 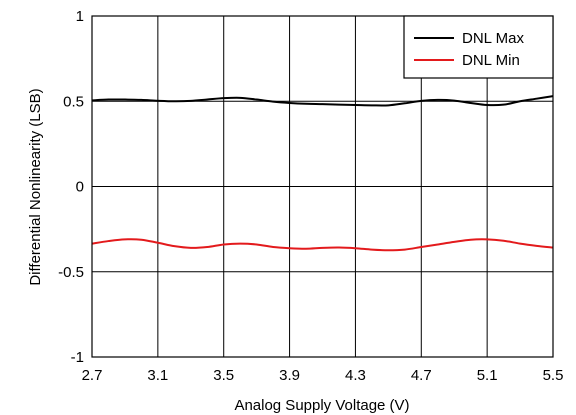 What do you see at coordinates (223, 375) in the screenshot?
I see `x-tick-label: 3.5` at bounding box center [223, 375].